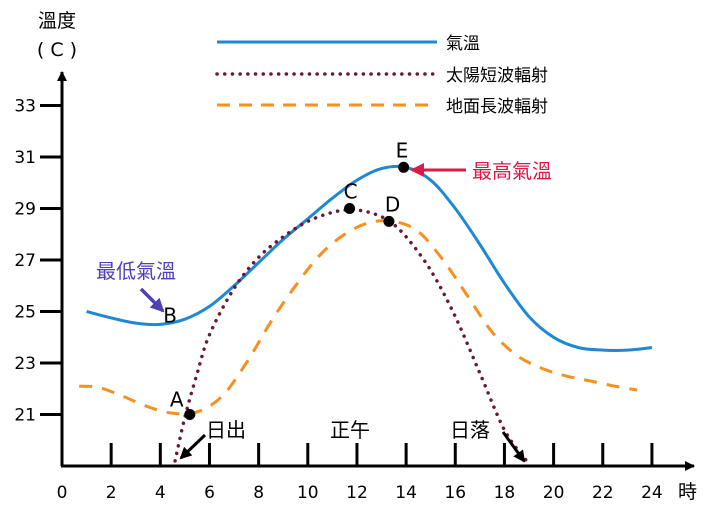 The image size is (707, 507). Describe the element at coordinates (497, 76) in the screenshot. I see `legend-label: 太陽短波輻射` at that location.